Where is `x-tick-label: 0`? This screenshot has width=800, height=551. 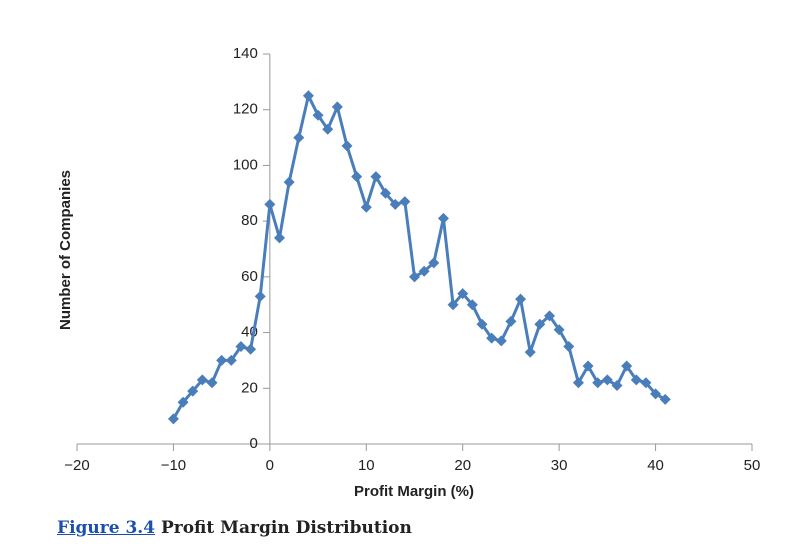 x-tick-label: 0 is located at coordinates (270, 465).